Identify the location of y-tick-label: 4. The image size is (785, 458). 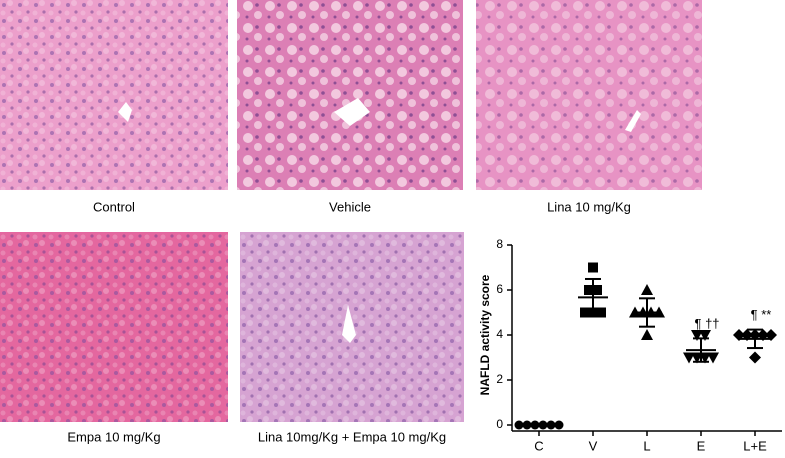
(499, 334).